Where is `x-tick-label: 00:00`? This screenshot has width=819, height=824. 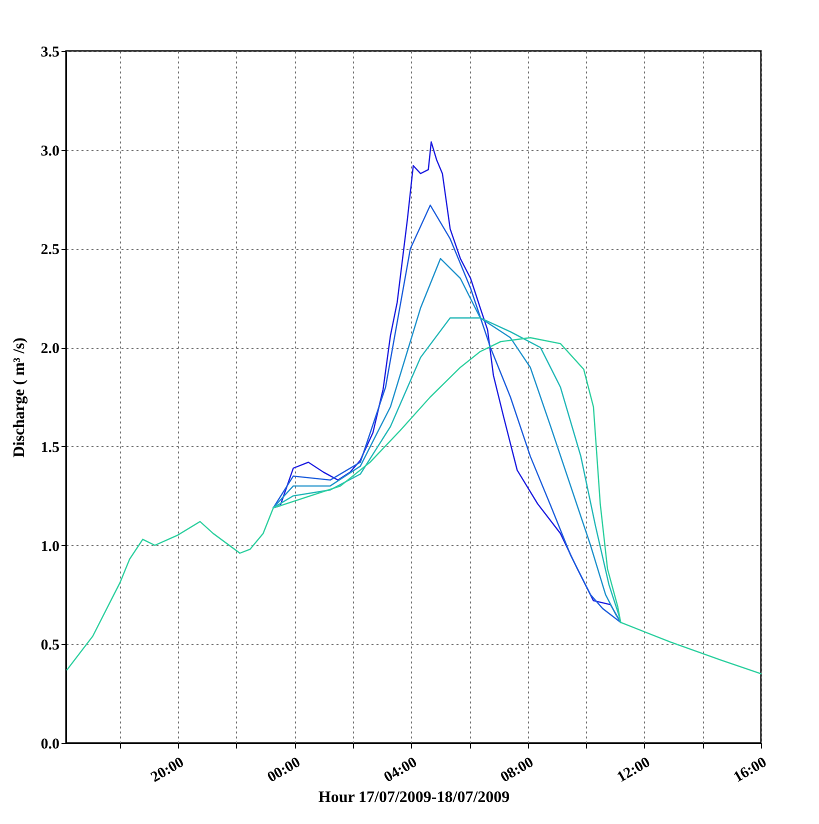
x-tick-label: 00:00 is located at coordinates (284, 770).